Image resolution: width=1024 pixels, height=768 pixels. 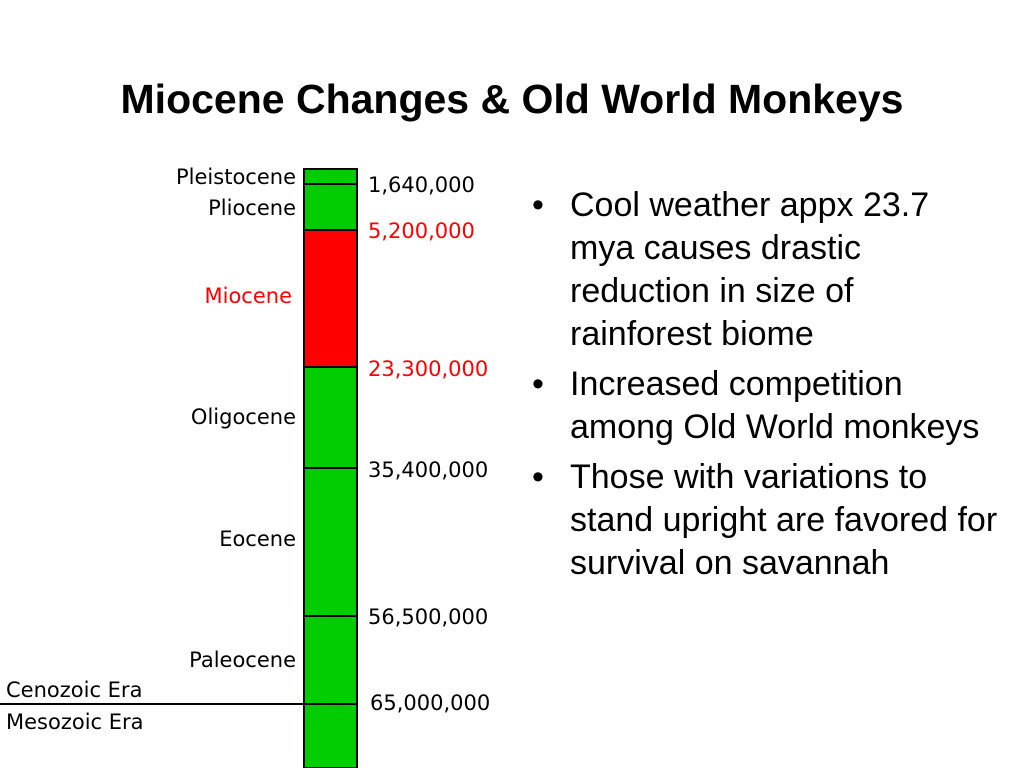 I want to click on era-block-mesozoic, so click(x=330, y=735).